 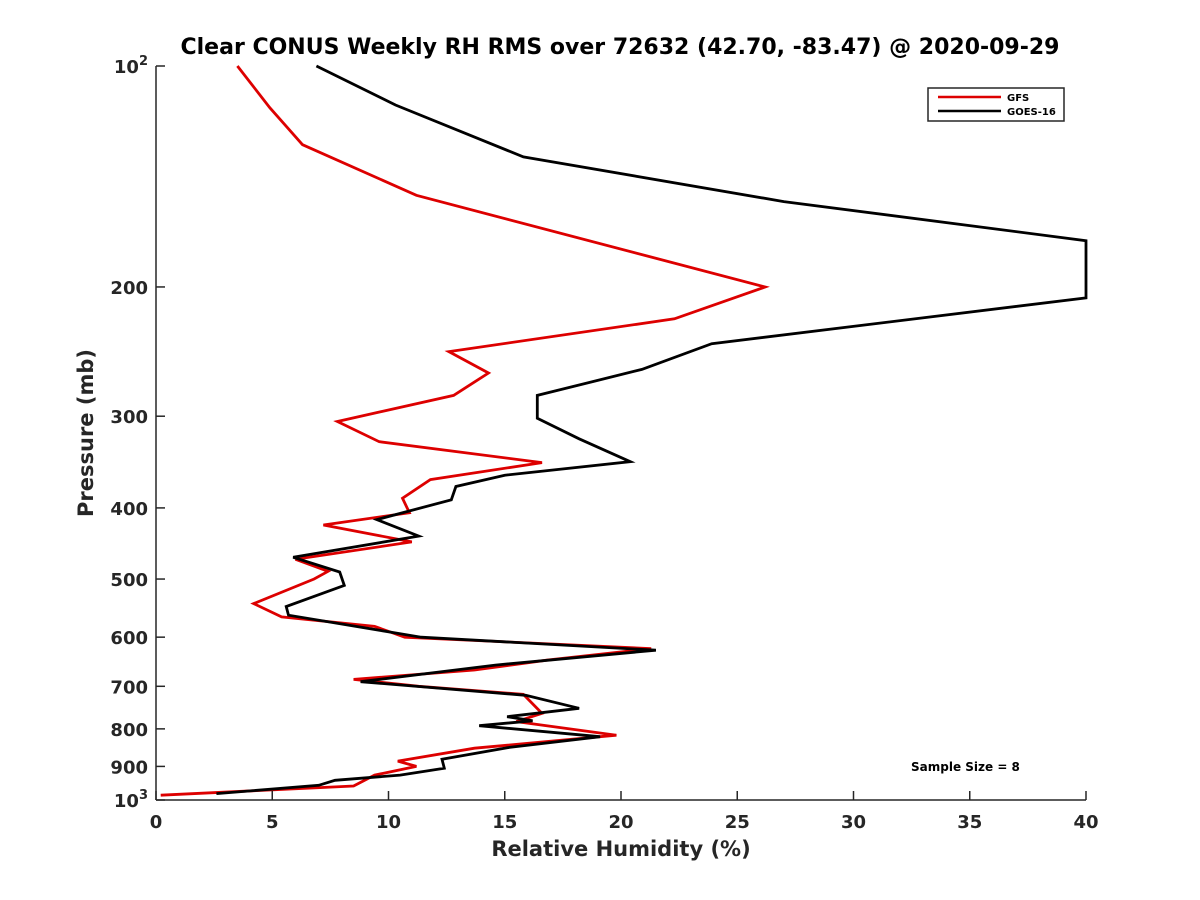 I want to click on legend-label-gfs: GFS, so click(x=1018, y=98).